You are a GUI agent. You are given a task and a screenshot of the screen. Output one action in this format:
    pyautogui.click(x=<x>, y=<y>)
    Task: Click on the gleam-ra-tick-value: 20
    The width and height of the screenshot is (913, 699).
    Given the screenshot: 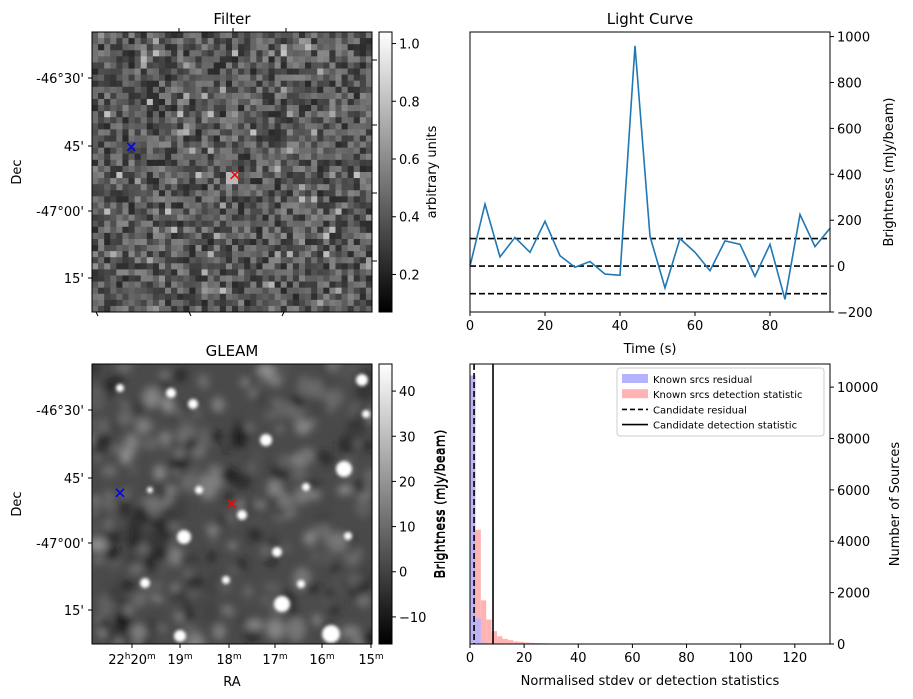 What is the action you would take?
    pyautogui.click(x=138, y=660)
    